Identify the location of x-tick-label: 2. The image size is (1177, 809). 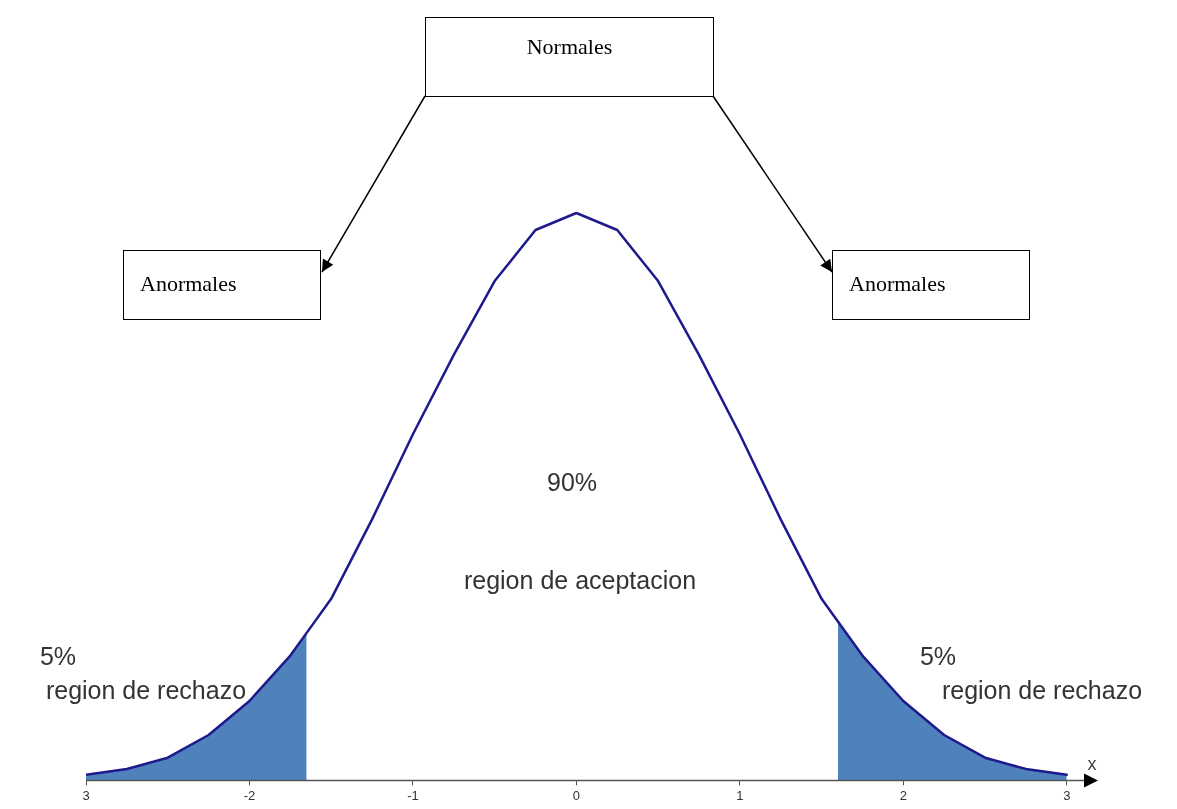
(903, 795).